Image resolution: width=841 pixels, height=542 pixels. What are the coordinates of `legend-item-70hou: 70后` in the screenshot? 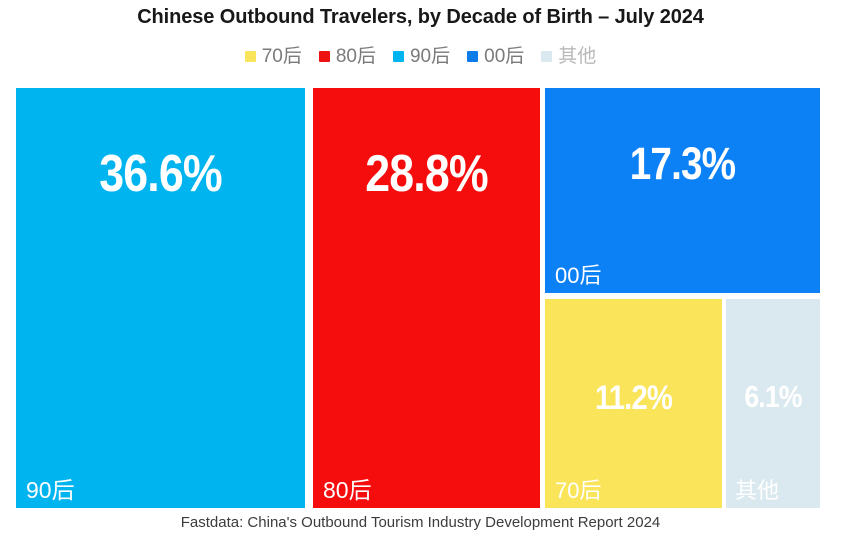 It's located at (273, 56).